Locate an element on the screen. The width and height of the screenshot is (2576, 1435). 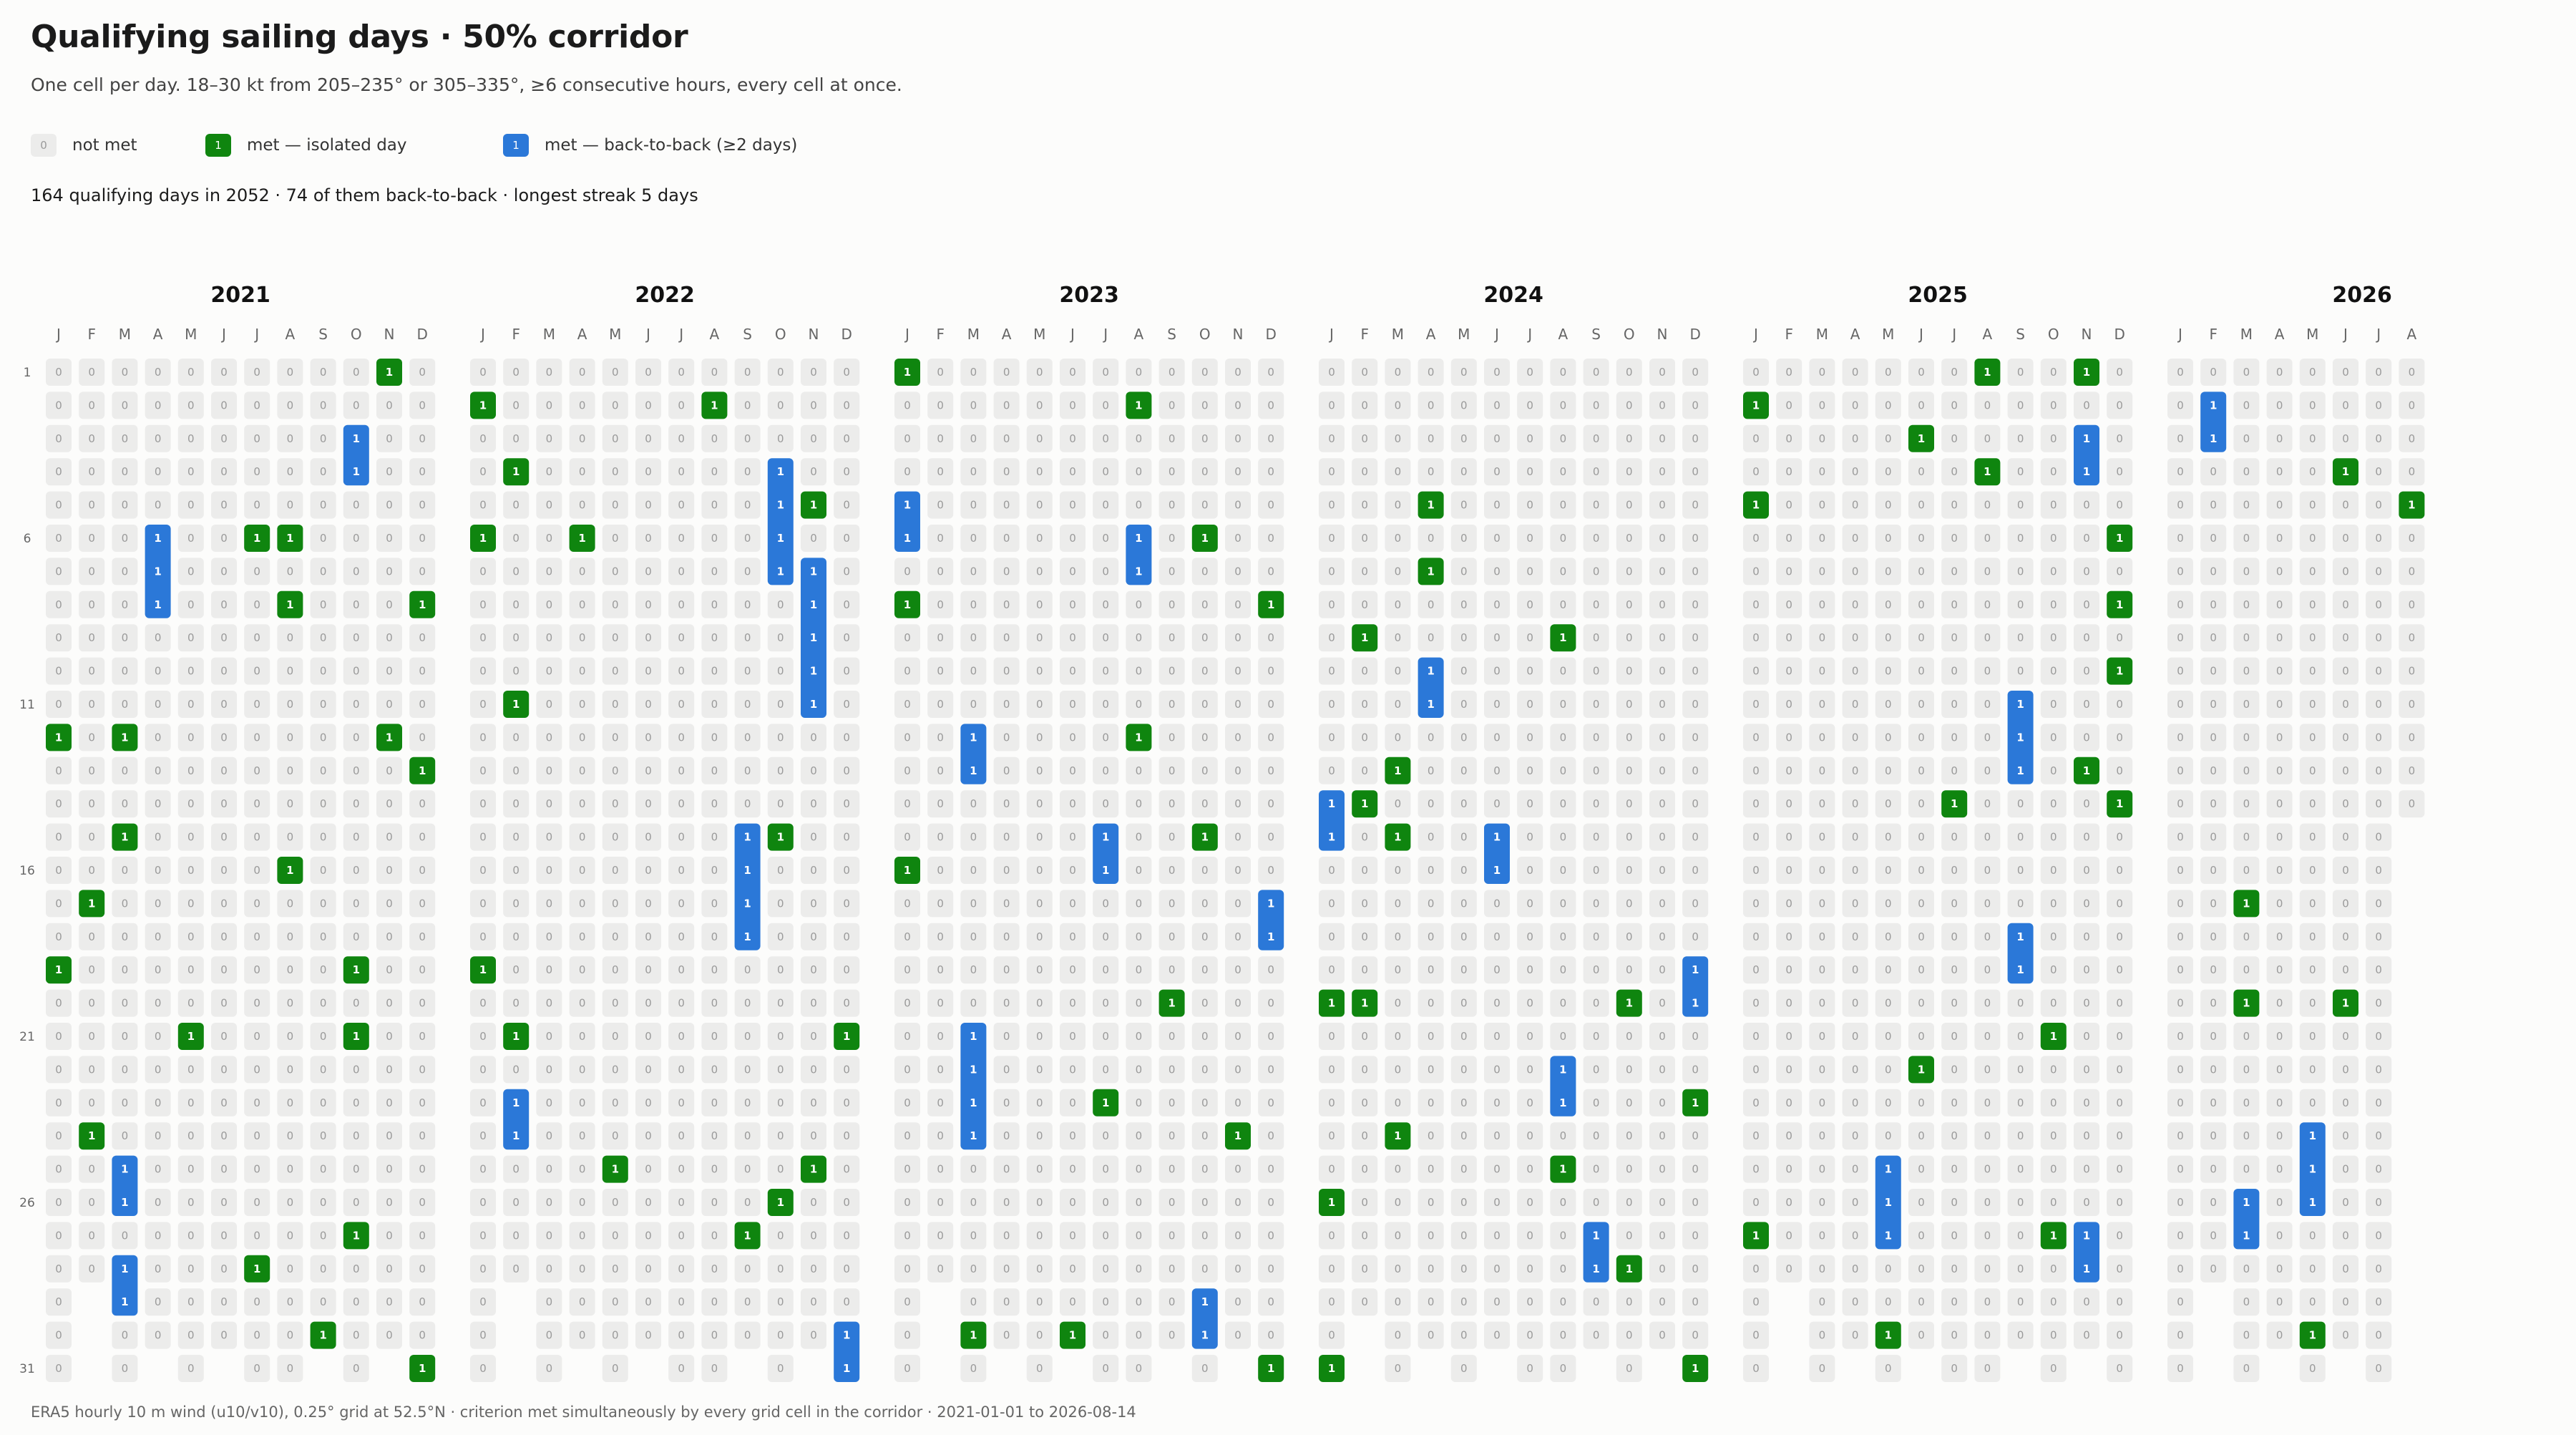
month-label: A is located at coordinates (1988, 335).